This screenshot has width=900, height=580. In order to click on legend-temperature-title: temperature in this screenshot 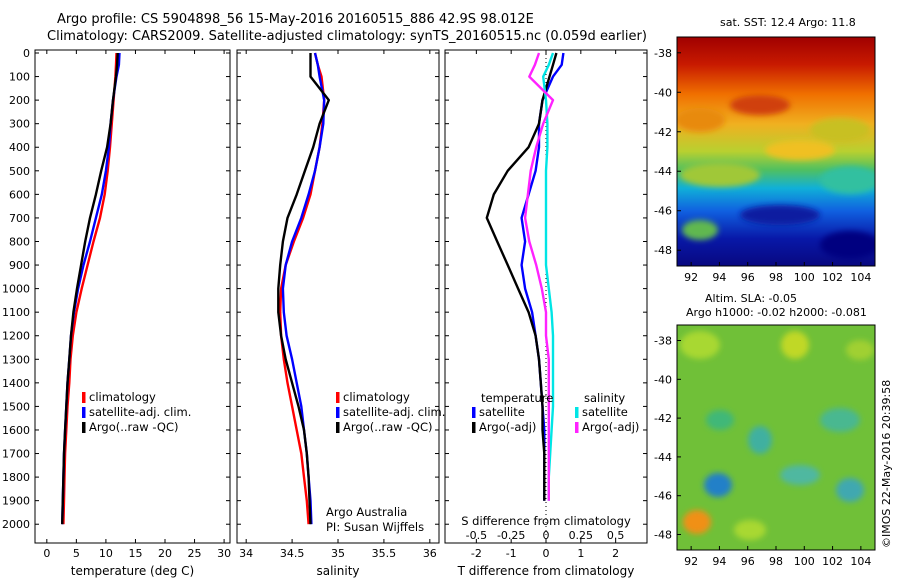, I will do `click(517, 398)`.